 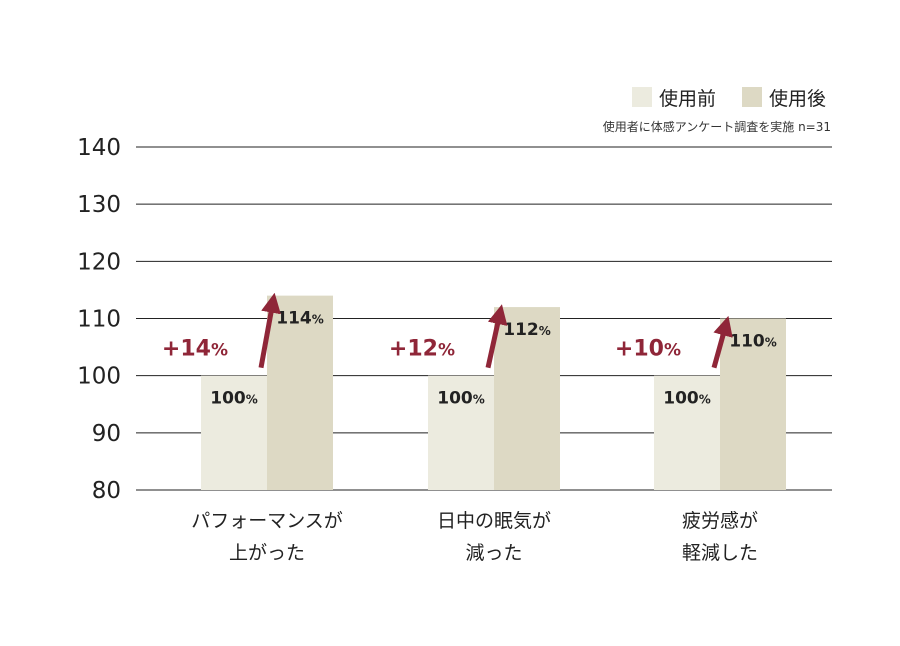 I want to click on legend-swatch-before, so click(x=642, y=97).